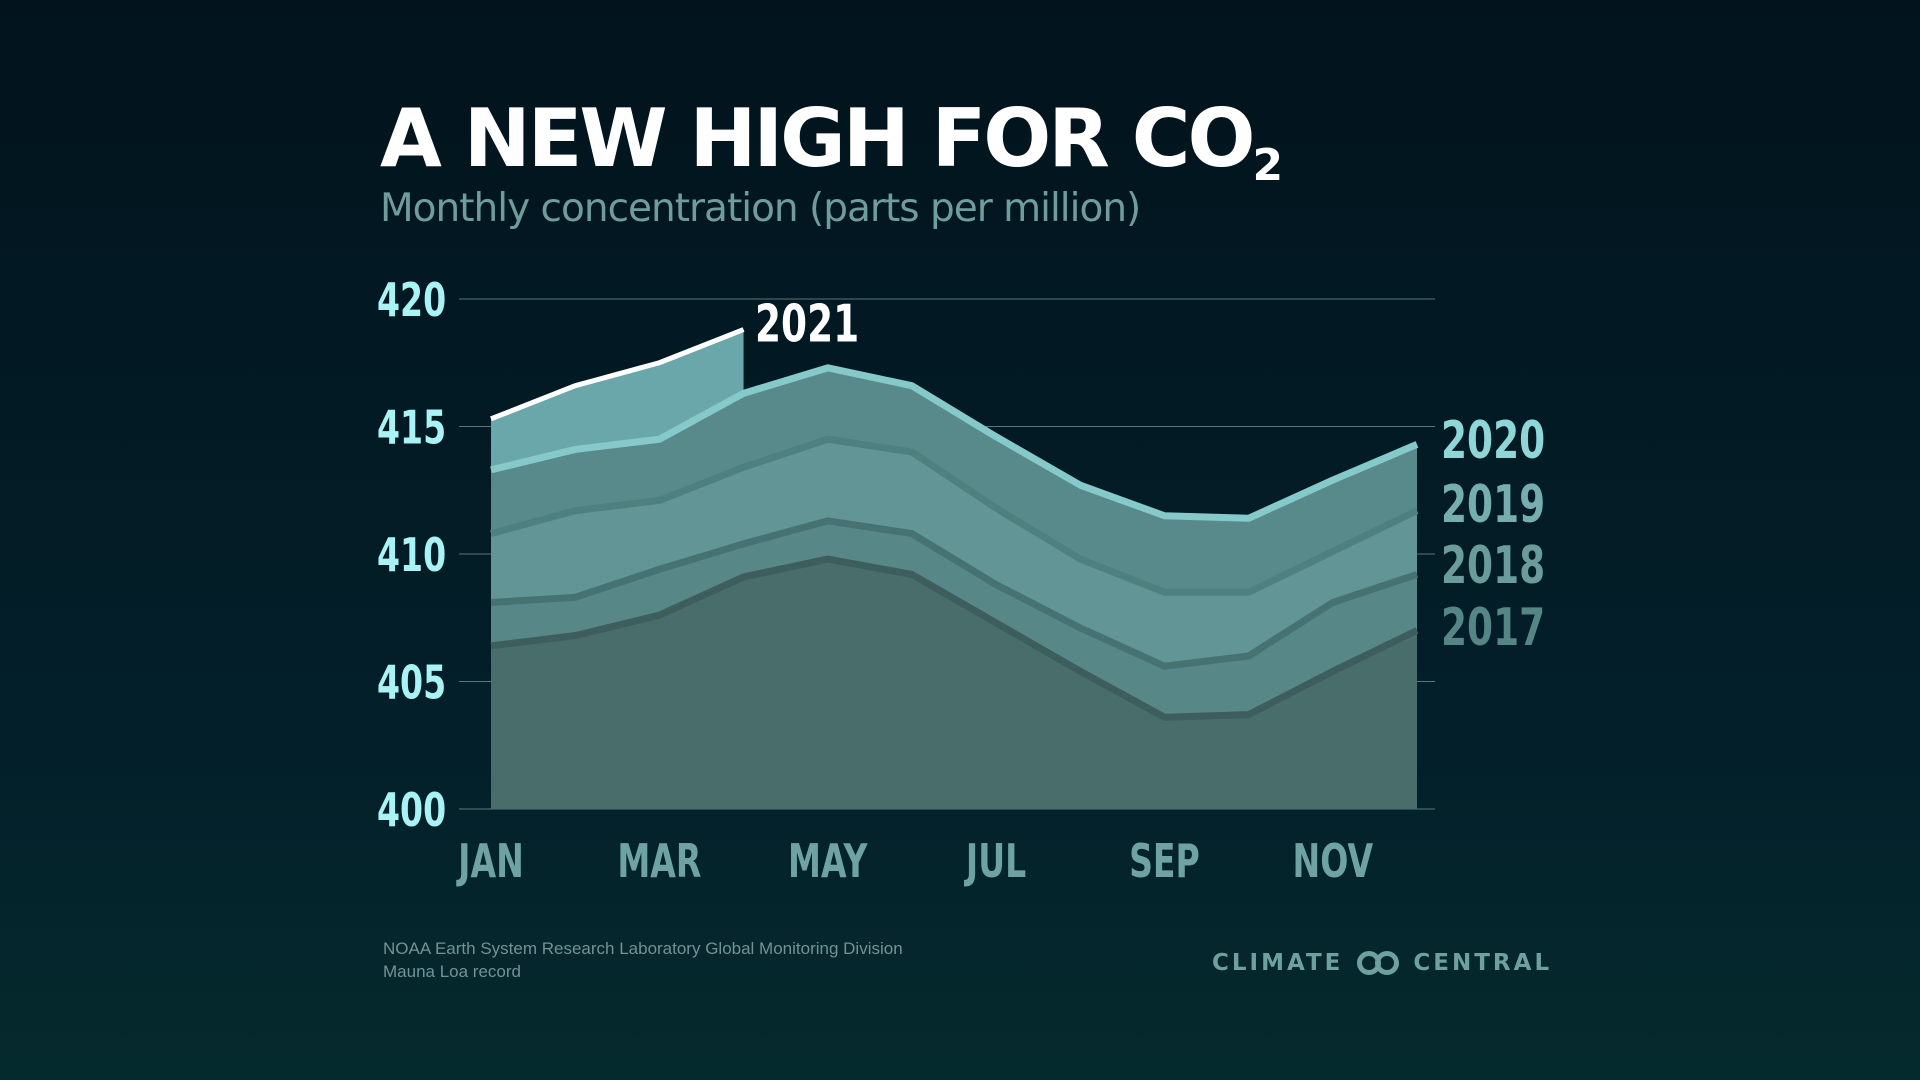  What do you see at coordinates (411, 683) in the screenshot?
I see `y-tick-label: 405` at bounding box center [411, 683].